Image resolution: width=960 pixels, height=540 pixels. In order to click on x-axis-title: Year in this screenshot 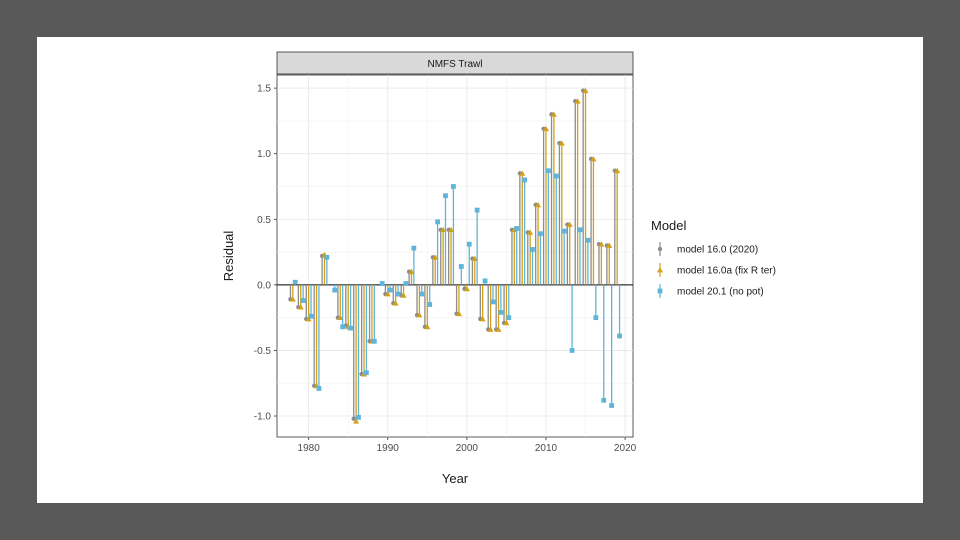, I will do `click(455, 478)`.